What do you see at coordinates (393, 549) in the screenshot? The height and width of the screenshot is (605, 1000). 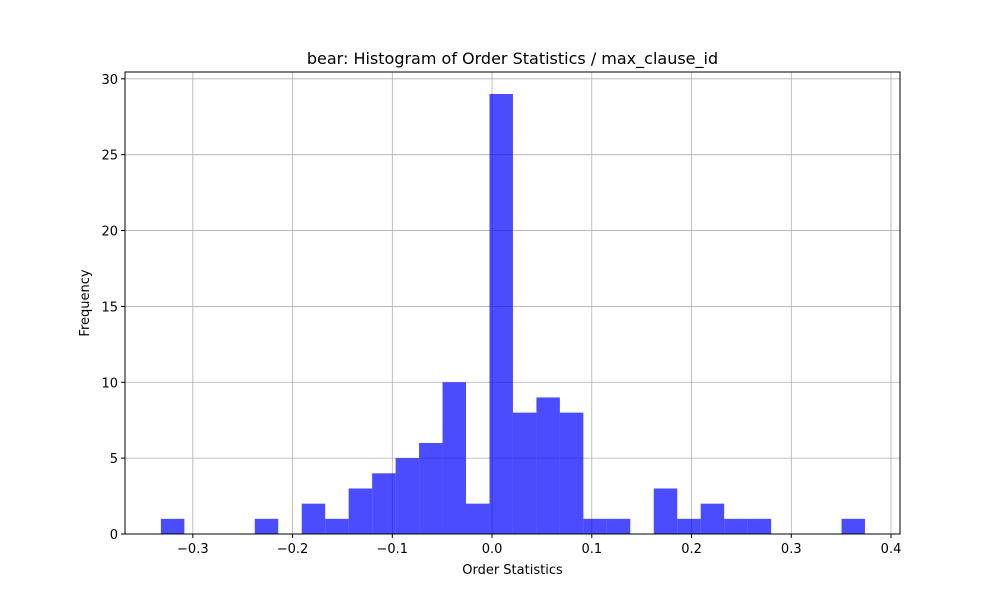 I see `x-tick-label: −0.1` at bounding box center [393, 549].